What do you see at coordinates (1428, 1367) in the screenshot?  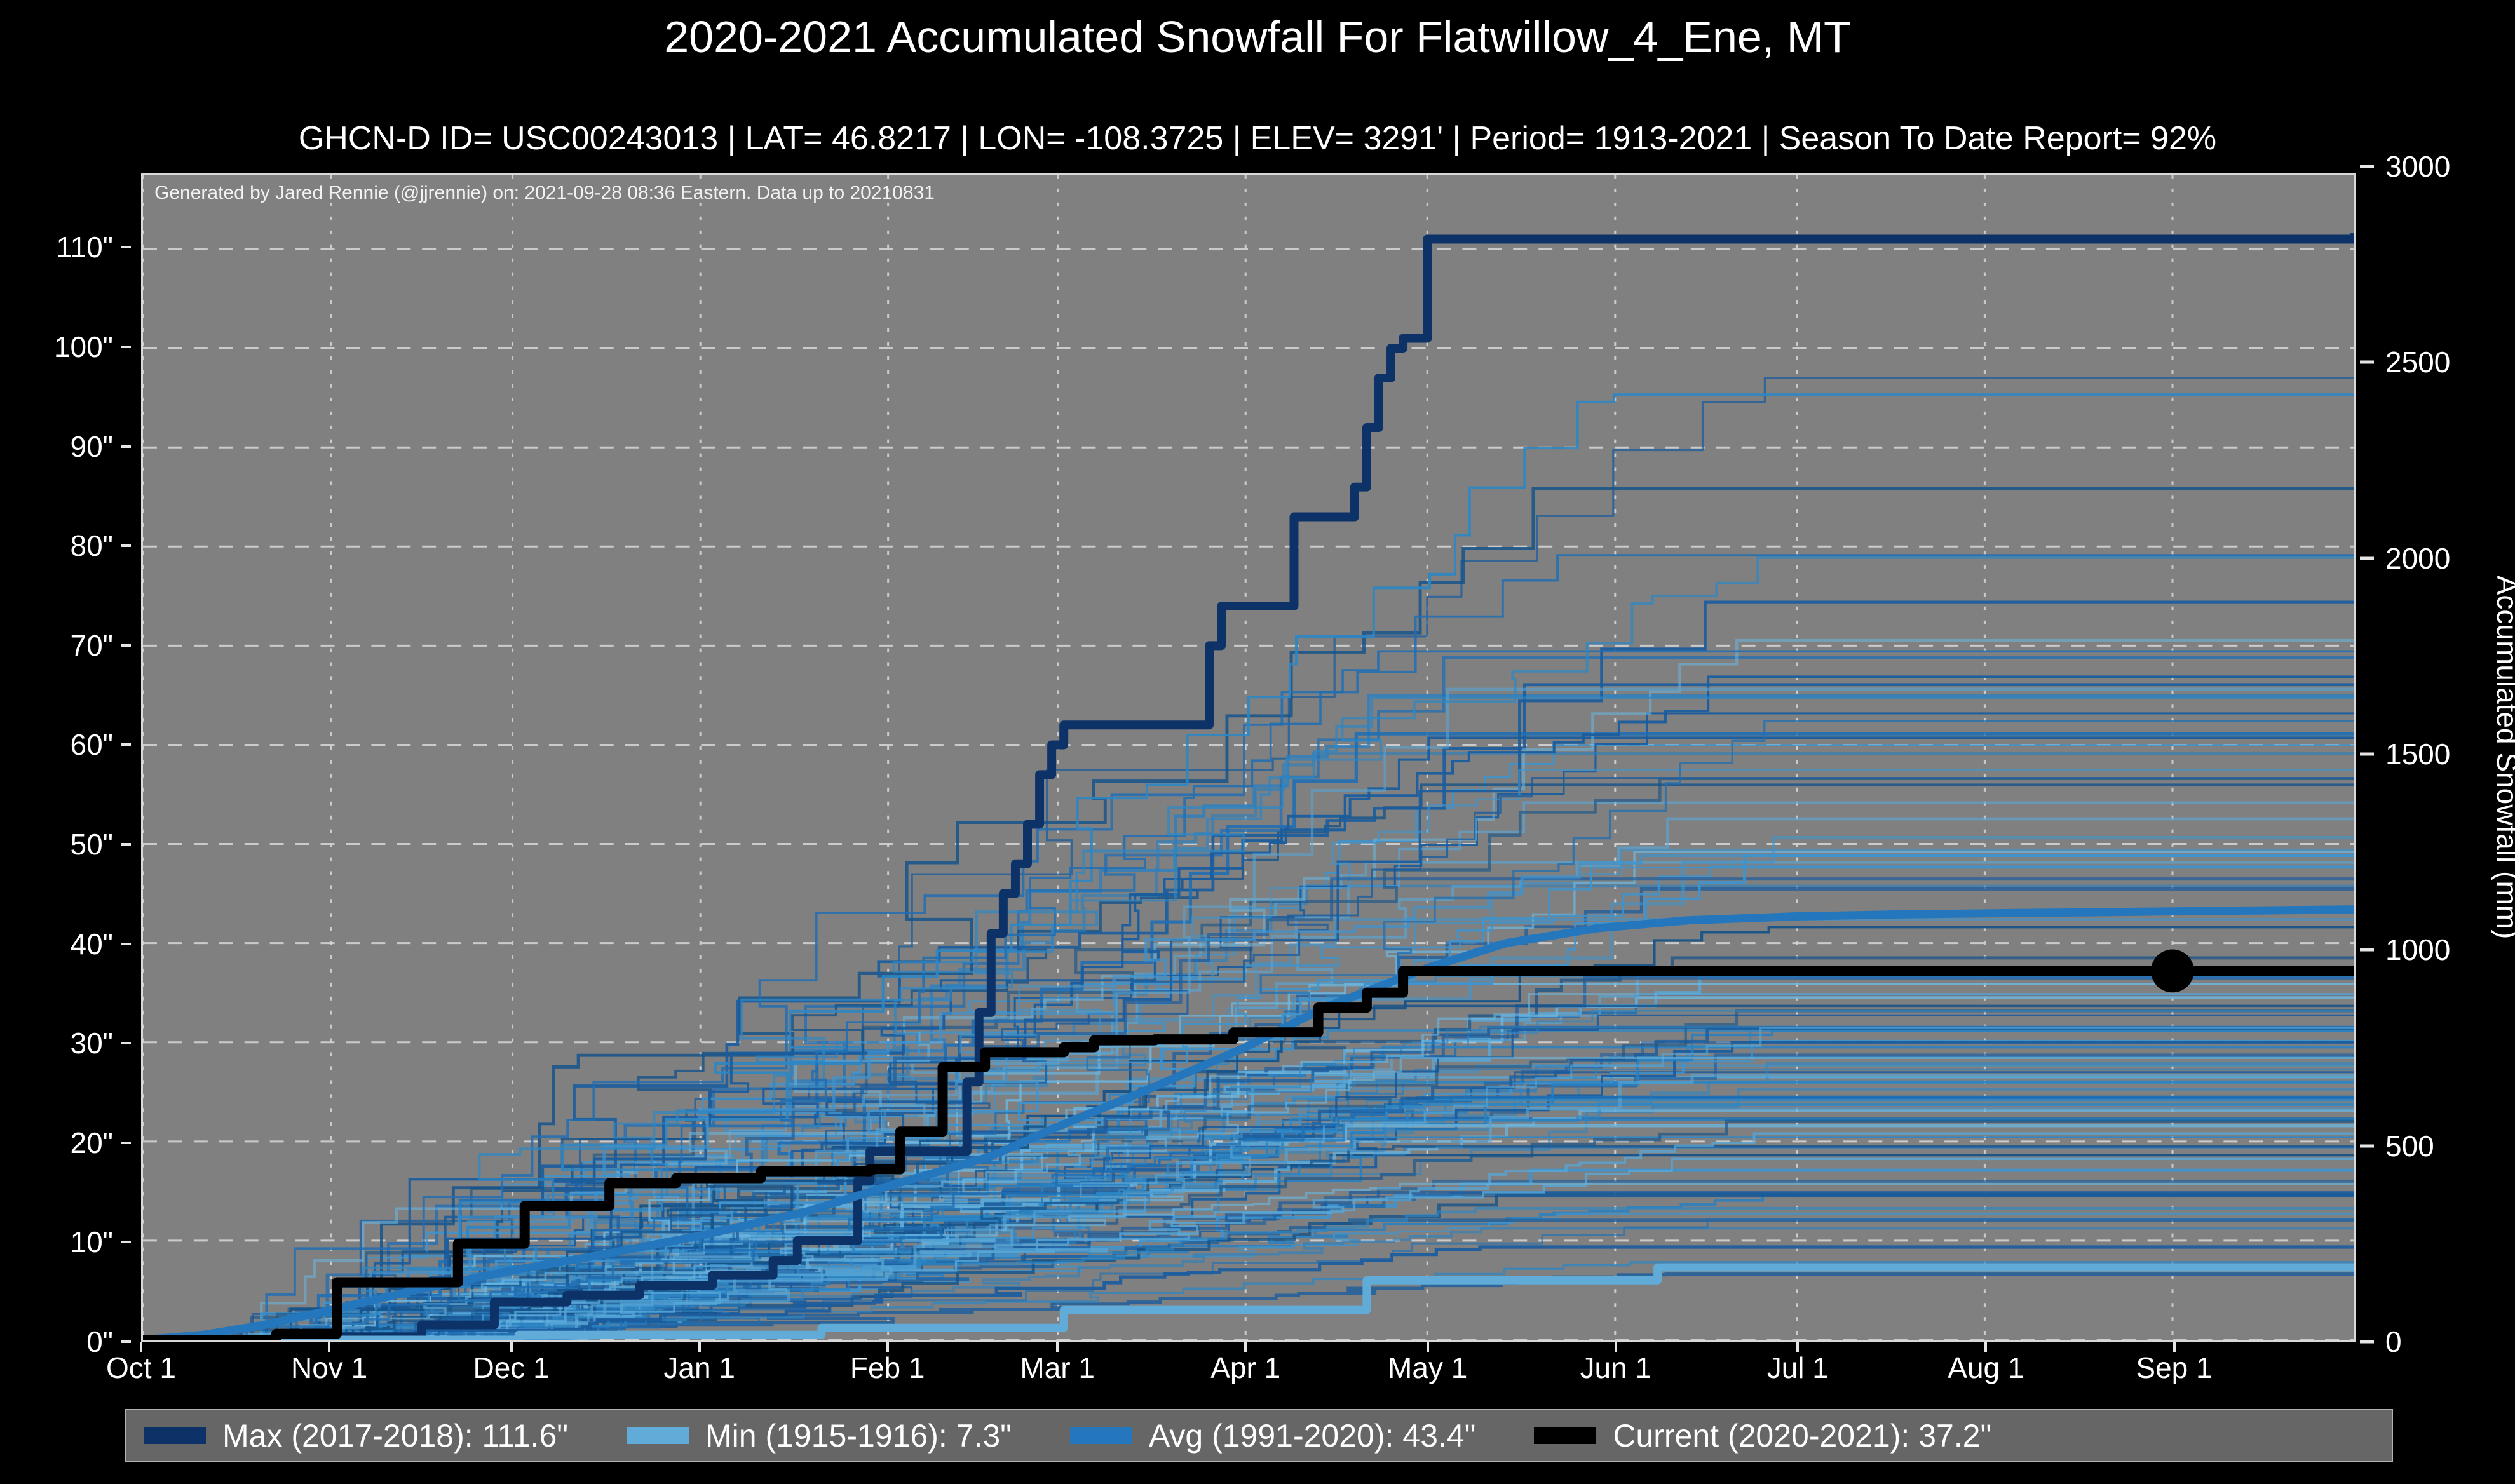 I see `x-axis-tick-label: May 1` at bounding box center [1428, 1367].